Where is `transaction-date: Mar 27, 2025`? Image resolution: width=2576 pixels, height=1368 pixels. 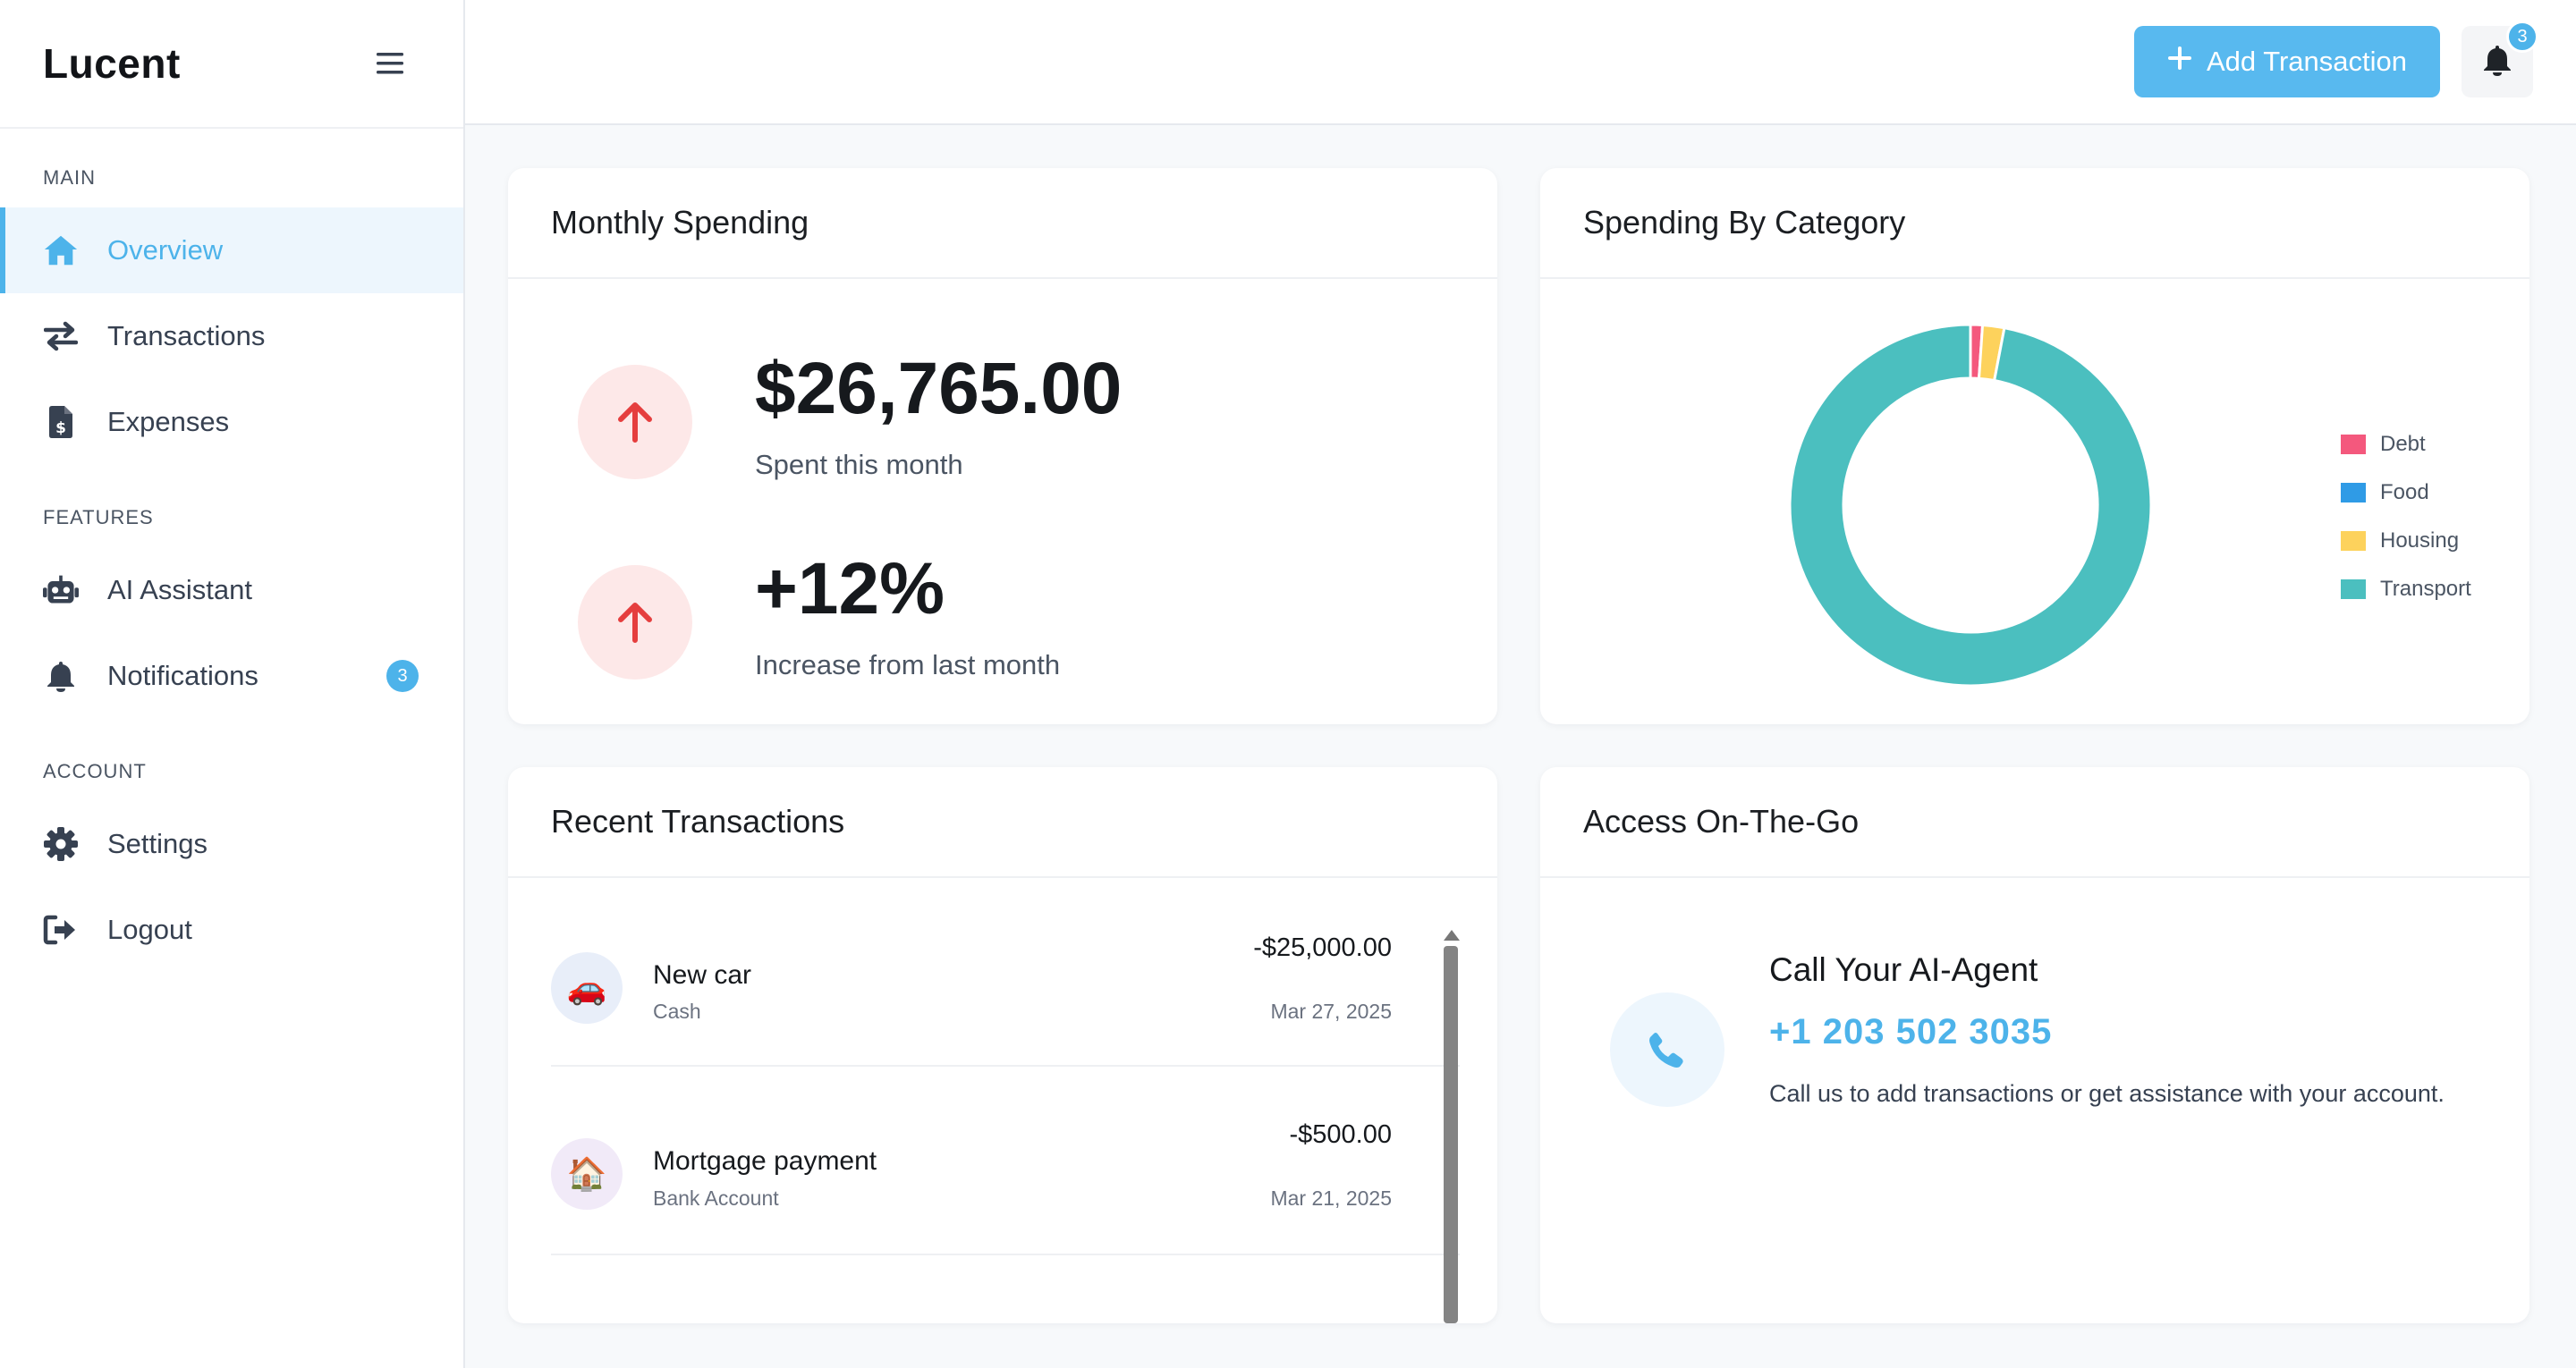
transaction-date: Mar 27, 2025 is located at coordinates (1331, 1011).